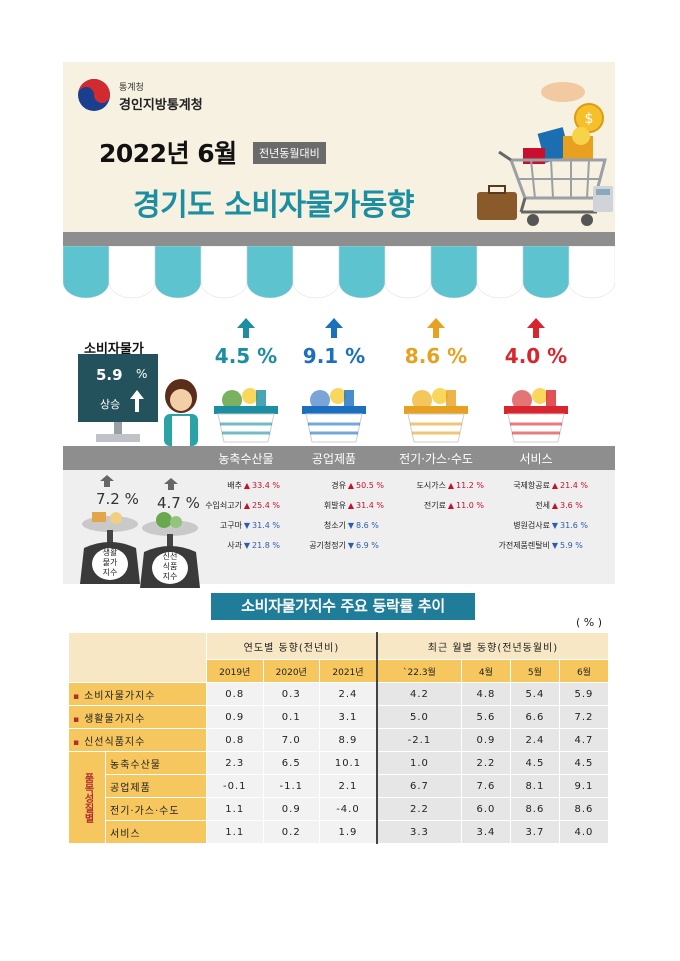 The width and height of the screenshot is (680, 961). I want to click on table-column-header-row: 2019년 2020년 2021년 `22.3월 4월 5월 6월, so click(339, 671).